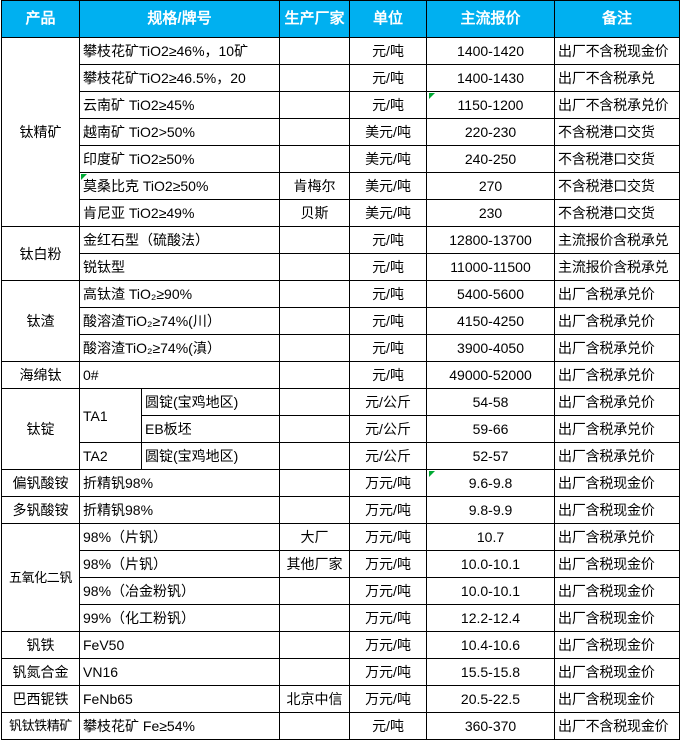 Image resolution: width=681 pixels, height=743 pixels. What do you see at coordinates (179, 213) in the screenshot?
I see `spec-cell: 肯尼亚 TiO2≥49%` at bounding box center [179, 213].